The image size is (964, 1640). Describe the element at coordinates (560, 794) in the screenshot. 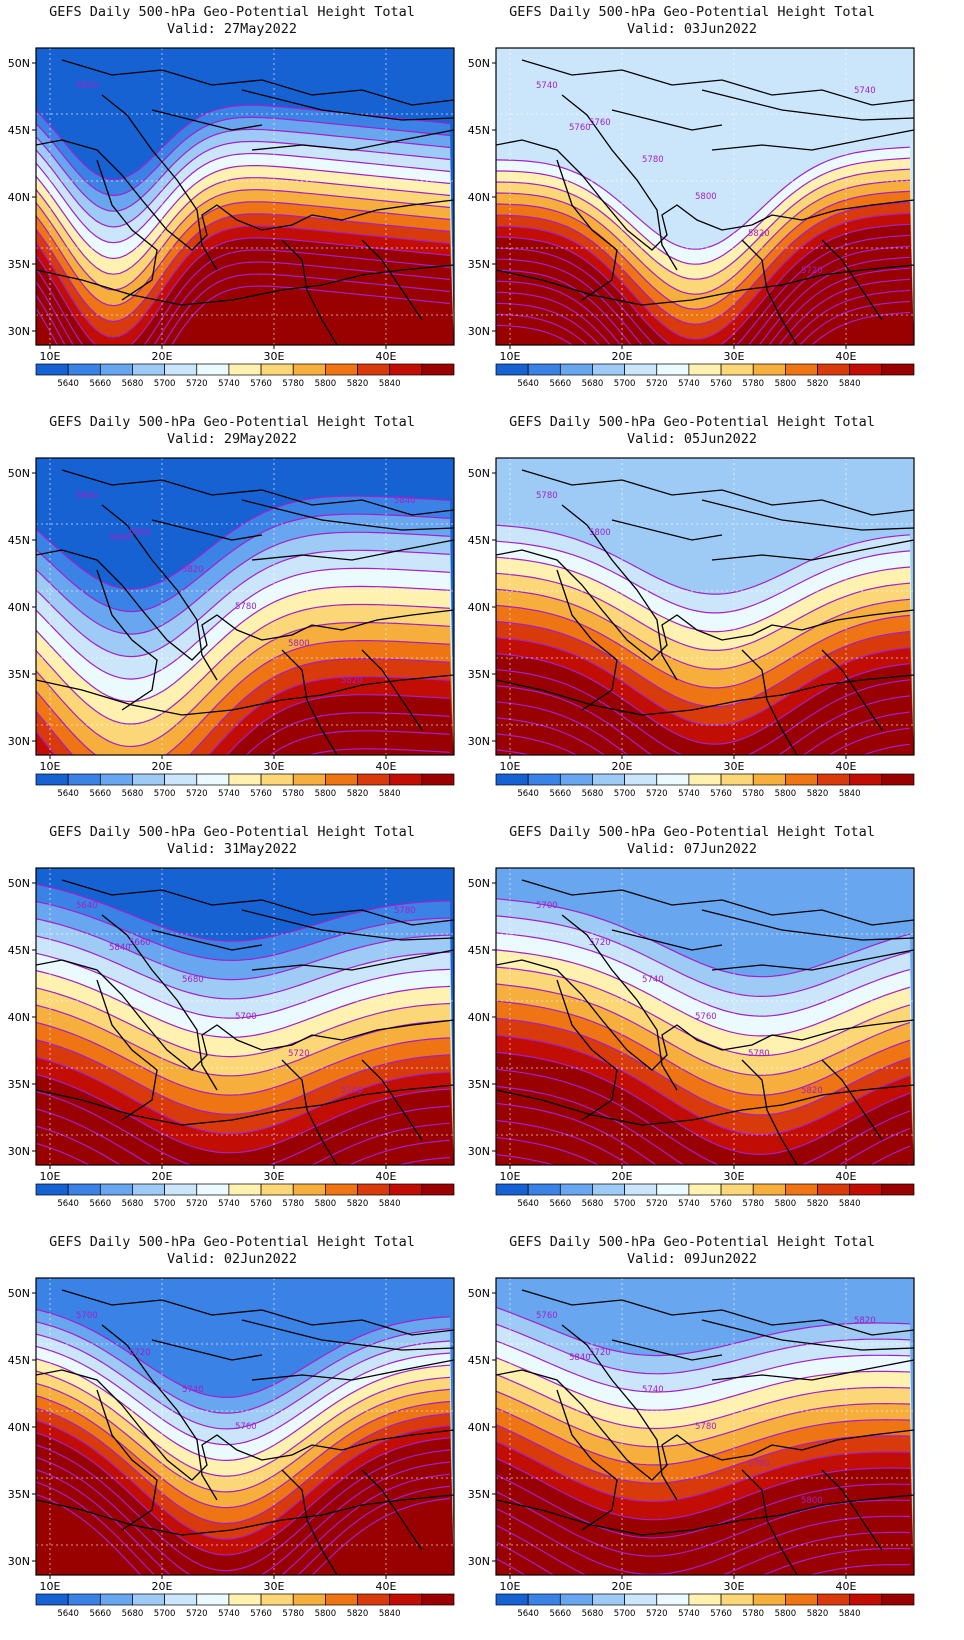

I see `colorbar-label: 5660` at that location.